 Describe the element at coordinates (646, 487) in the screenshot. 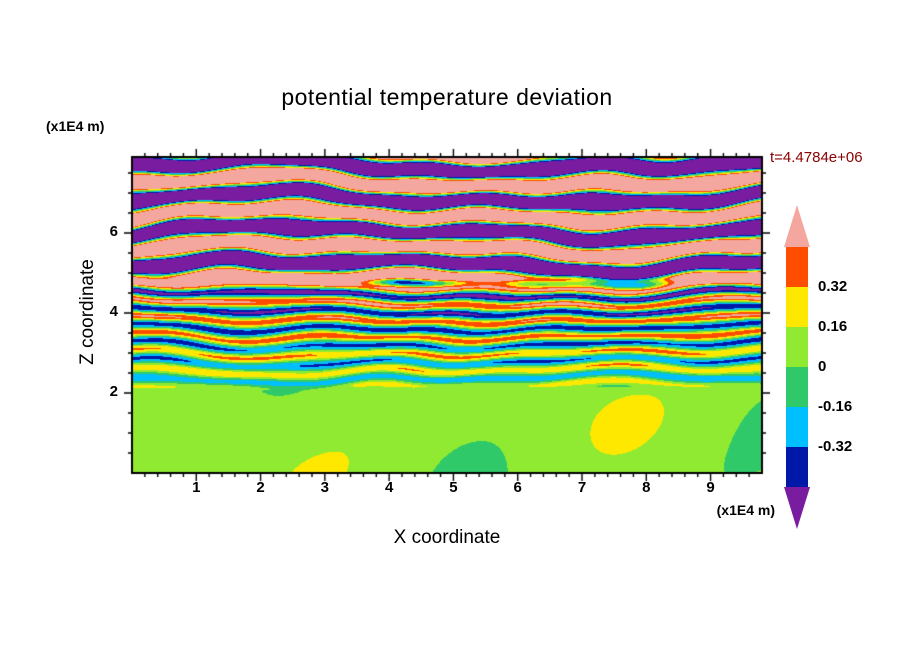

I see `x-tick-label: 8` at that location.